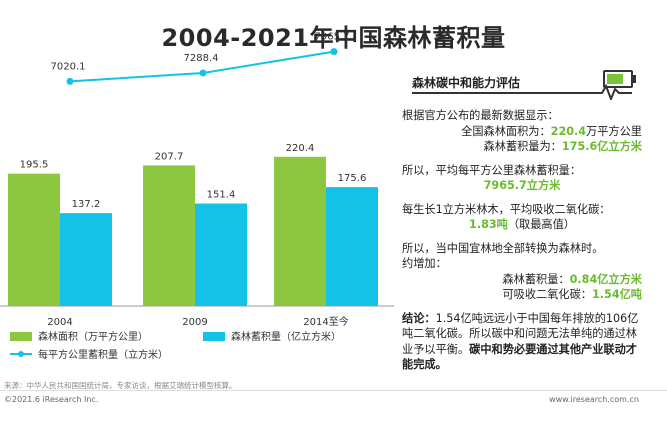 Image resolution: width=667 pixels, height=424 pixels. What do you see at coordinates (86, 204) in the screenshot?
I see `bar-label-stock-0: 137.2` at bounding box center [86, 204].